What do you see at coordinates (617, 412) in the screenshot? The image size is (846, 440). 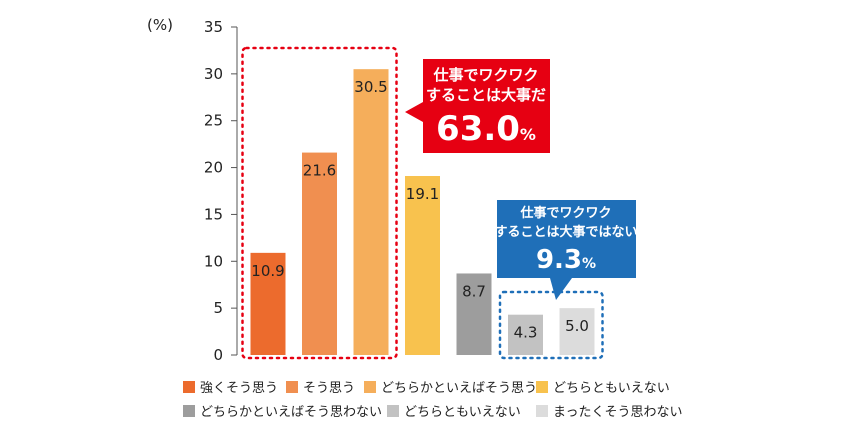 I see `legend-label: まったくそう思わない` at bounding box center [617, 412].